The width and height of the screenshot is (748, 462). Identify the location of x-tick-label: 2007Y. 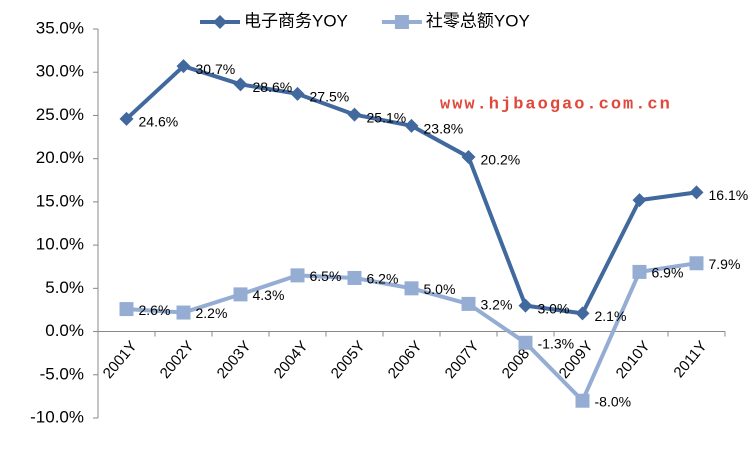
(462, 360).